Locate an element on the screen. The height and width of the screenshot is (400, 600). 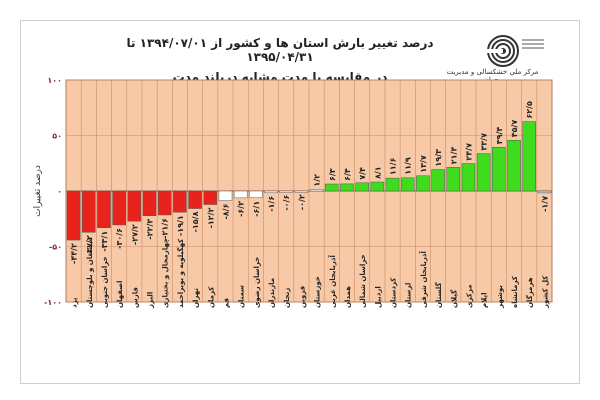
category-label: تهران is located at coordinates (196, 298).